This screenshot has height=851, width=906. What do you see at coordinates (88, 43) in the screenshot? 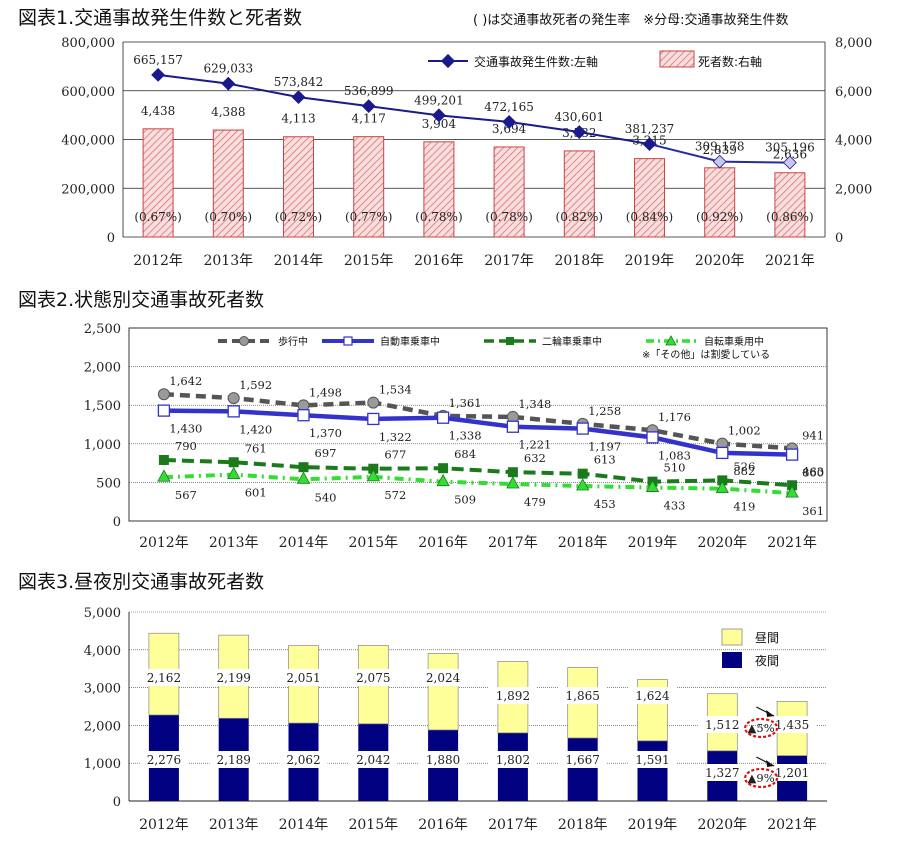
I see `chart1-left-tick: 800,000` at bounding box center [88, 43].